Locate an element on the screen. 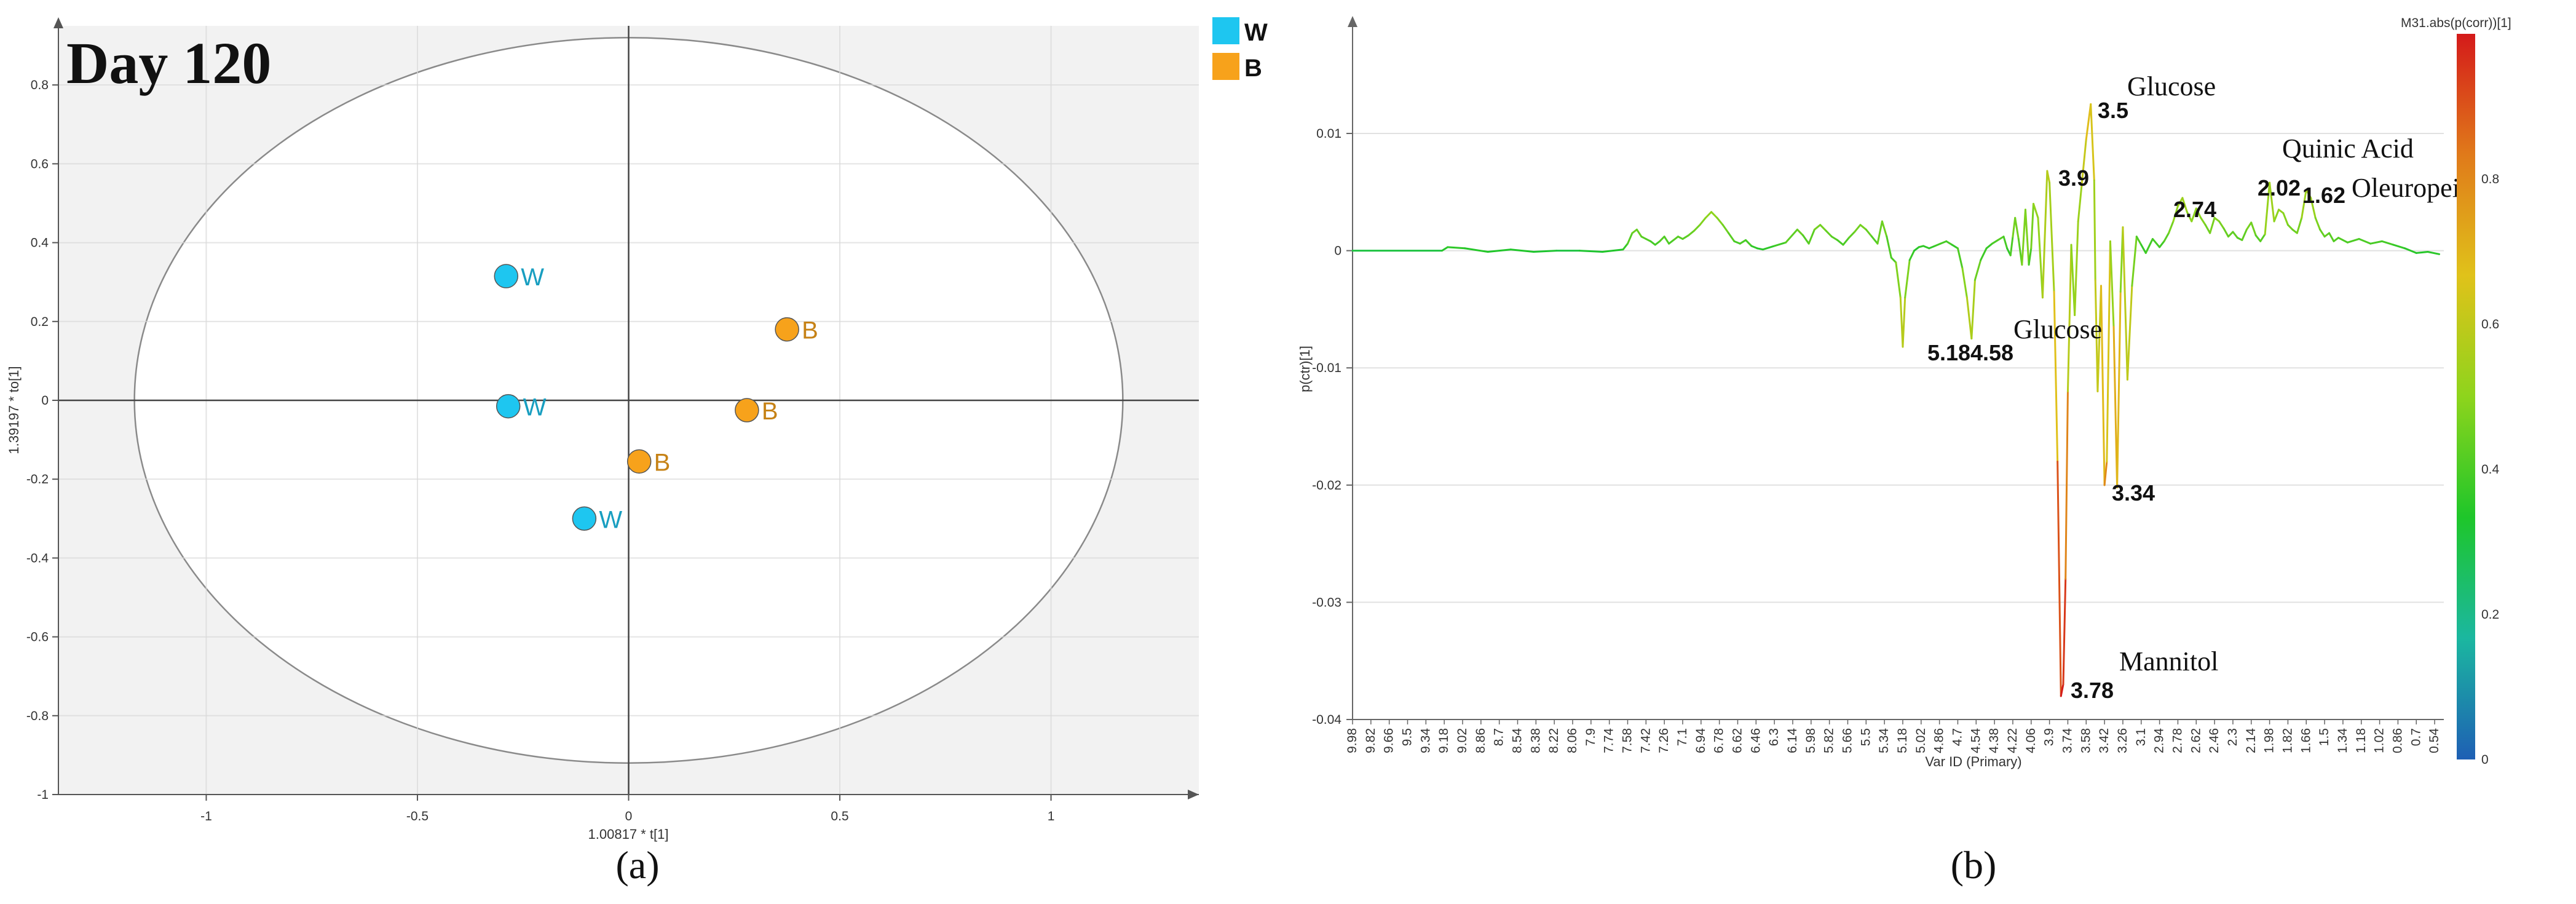 Image resolution: width=2576 pixels, height=904 pixels. y-tick-label: -0.2 is located at coordinates (37, 479).